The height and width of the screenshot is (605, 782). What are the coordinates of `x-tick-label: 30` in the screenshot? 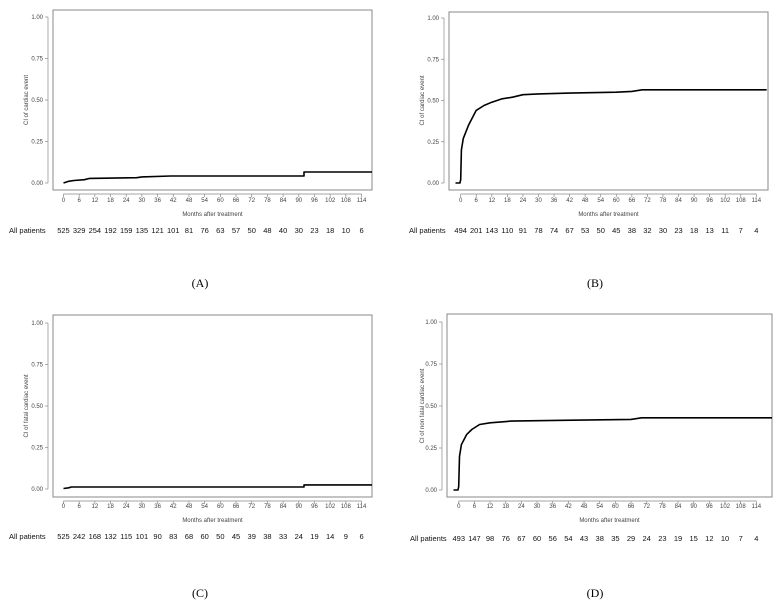 It's located at (142, 507).